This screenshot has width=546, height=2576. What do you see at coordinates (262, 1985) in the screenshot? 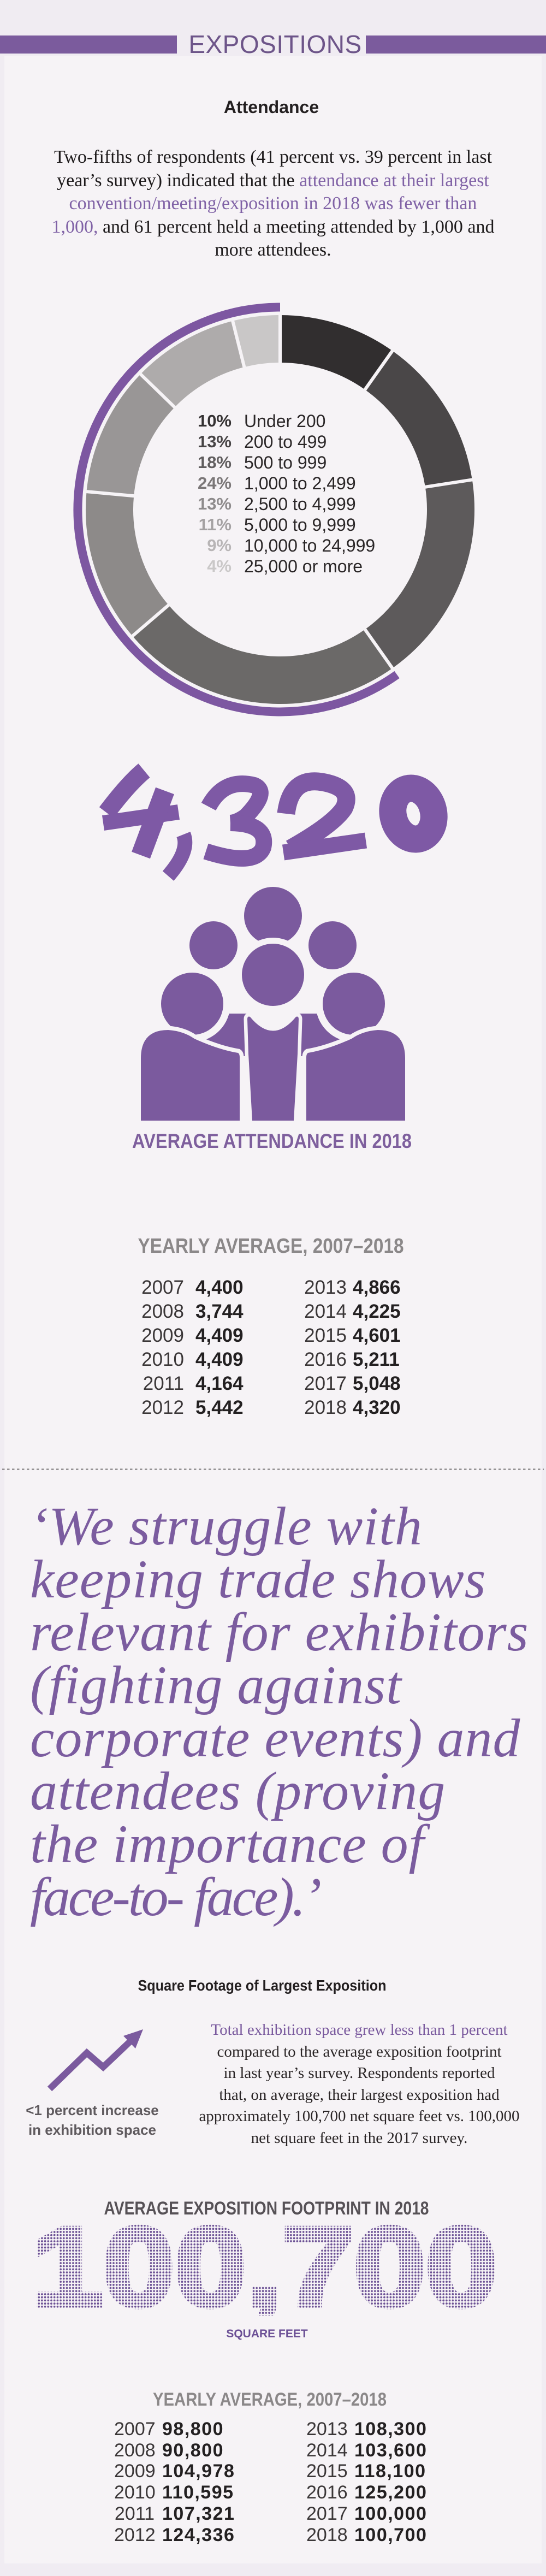
I see `svg-text:Square Footage of Largest Expo: Square Footage of Largest Exposition` at bounding box center [262, 1985].